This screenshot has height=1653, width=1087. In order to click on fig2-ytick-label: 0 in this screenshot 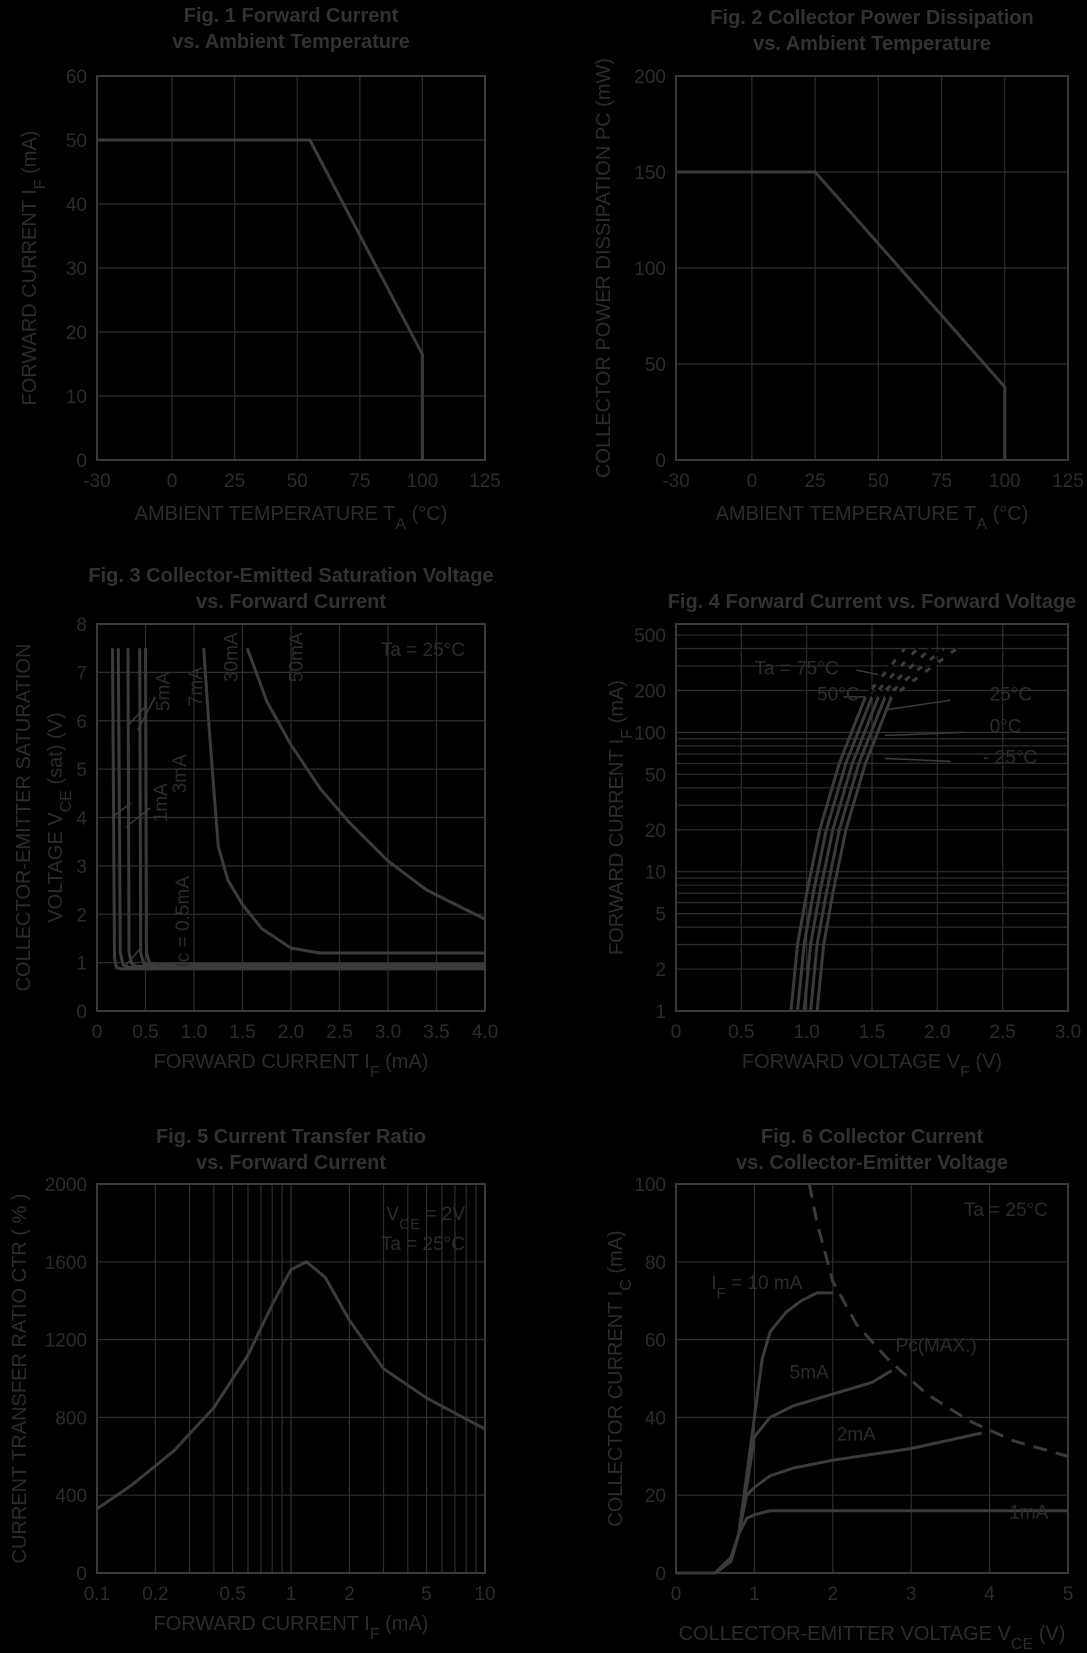, I will do `click(660, 461)`.